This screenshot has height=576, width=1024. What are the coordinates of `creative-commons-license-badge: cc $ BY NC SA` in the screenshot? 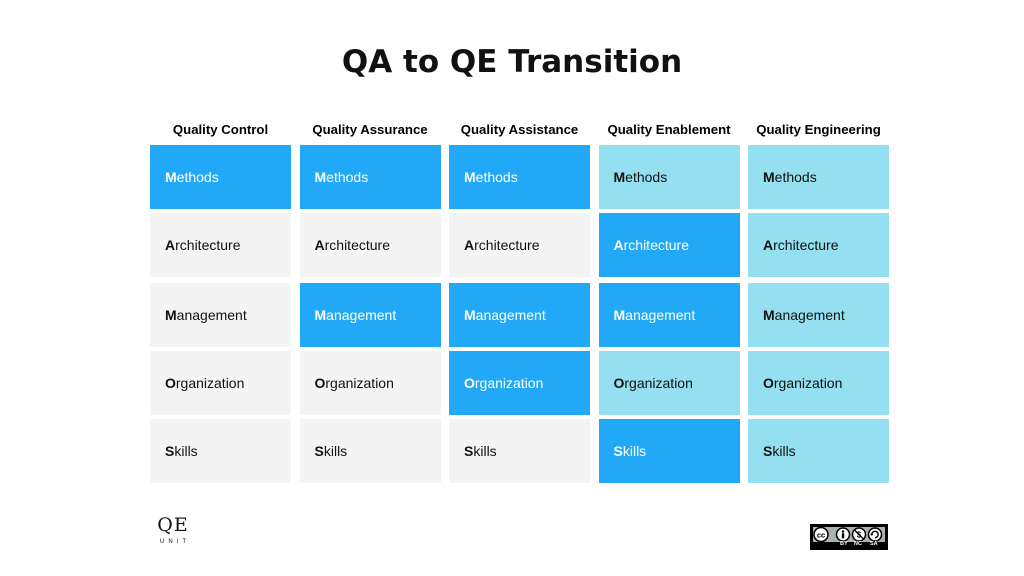 It's located at (849, 537).